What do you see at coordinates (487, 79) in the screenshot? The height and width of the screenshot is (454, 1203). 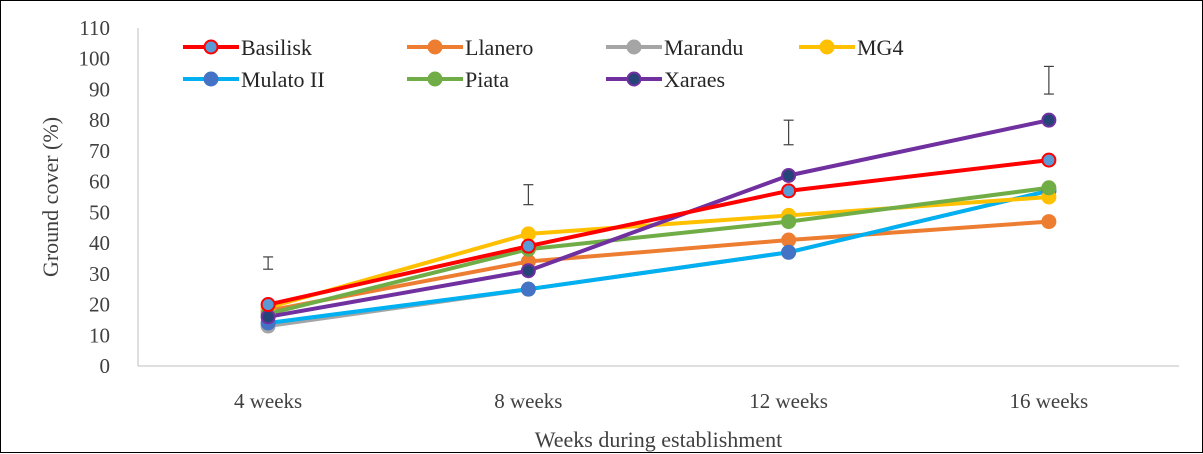 I see `legend-label: Piata` at bounding box center [487, 79].